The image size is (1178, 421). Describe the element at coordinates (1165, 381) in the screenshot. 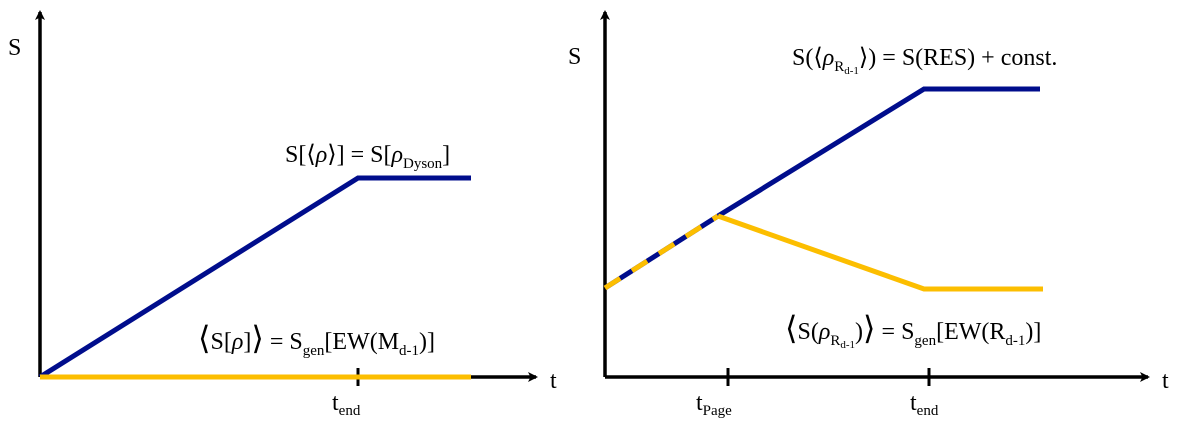

I see `right-x-axis-label: t` at that location.